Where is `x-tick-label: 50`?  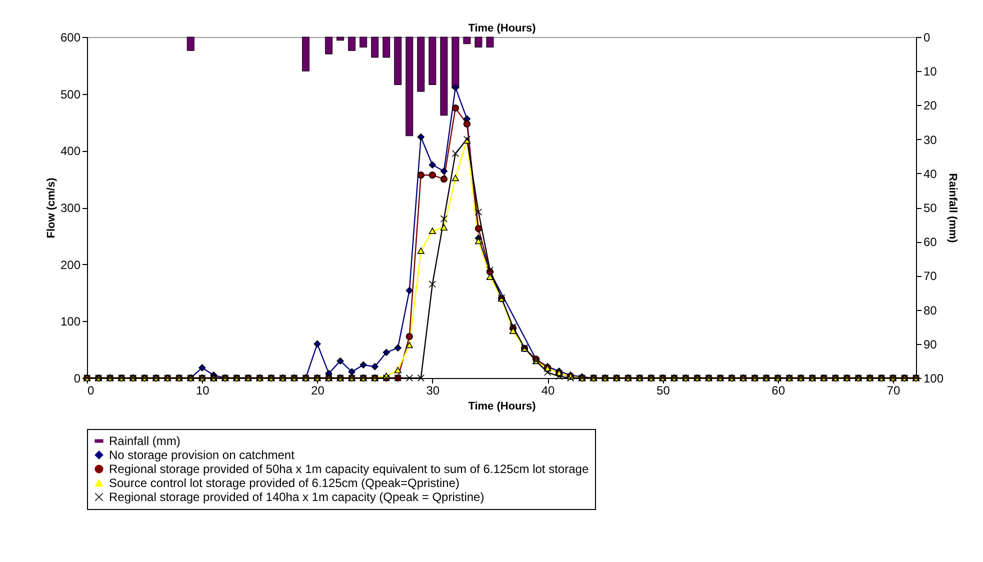
x-tick-label: 50 is located at coordinates (663, 391).